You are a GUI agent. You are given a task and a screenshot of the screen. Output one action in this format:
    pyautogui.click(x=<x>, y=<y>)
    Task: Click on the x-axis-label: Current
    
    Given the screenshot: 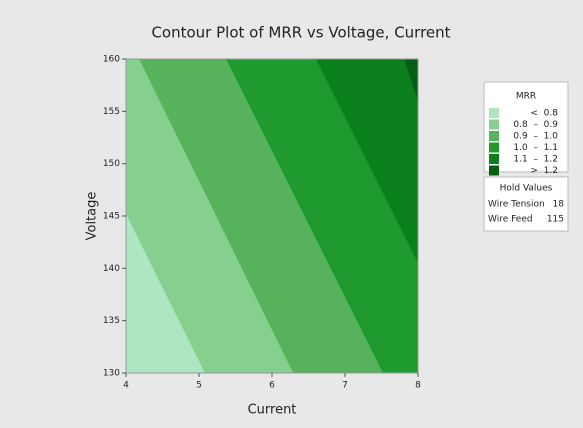 What is the action you would take?
    pyautogui.click(x=272, y=410)
    